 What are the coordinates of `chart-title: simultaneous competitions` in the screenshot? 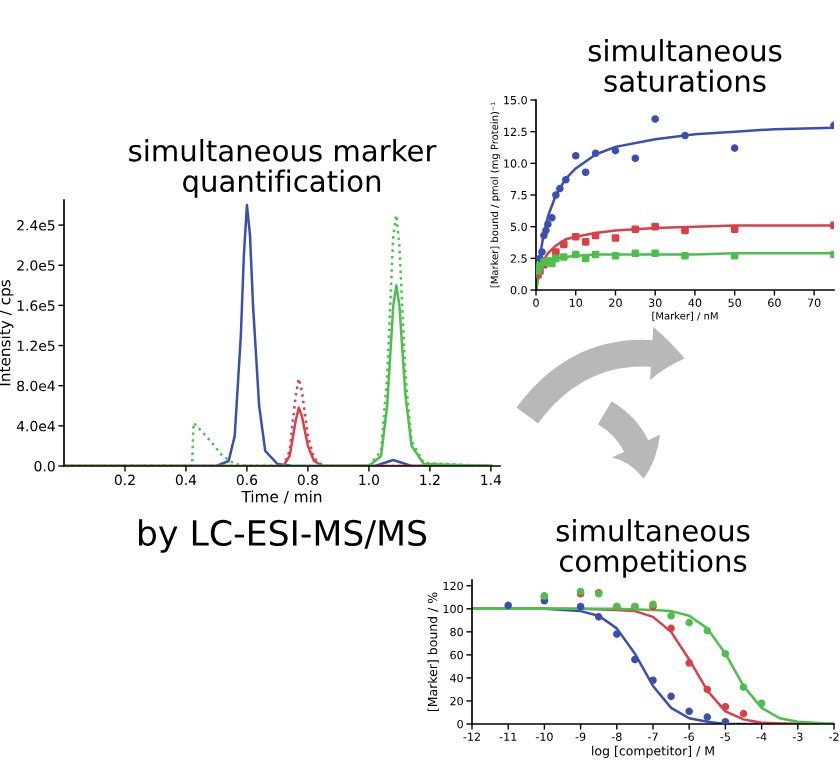 It's located at (653, 548).